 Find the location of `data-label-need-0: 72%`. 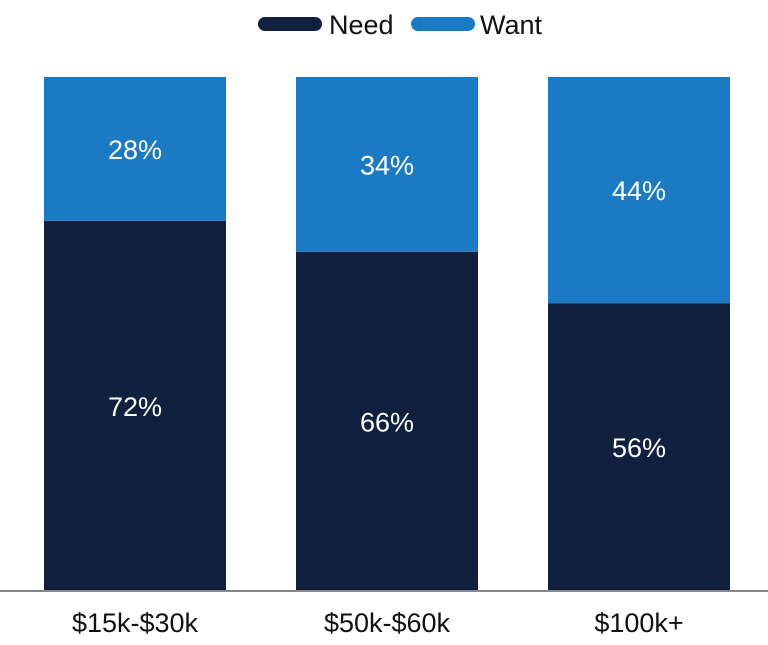

data-label-need-0: 72% is located at coordinates (135, 407).